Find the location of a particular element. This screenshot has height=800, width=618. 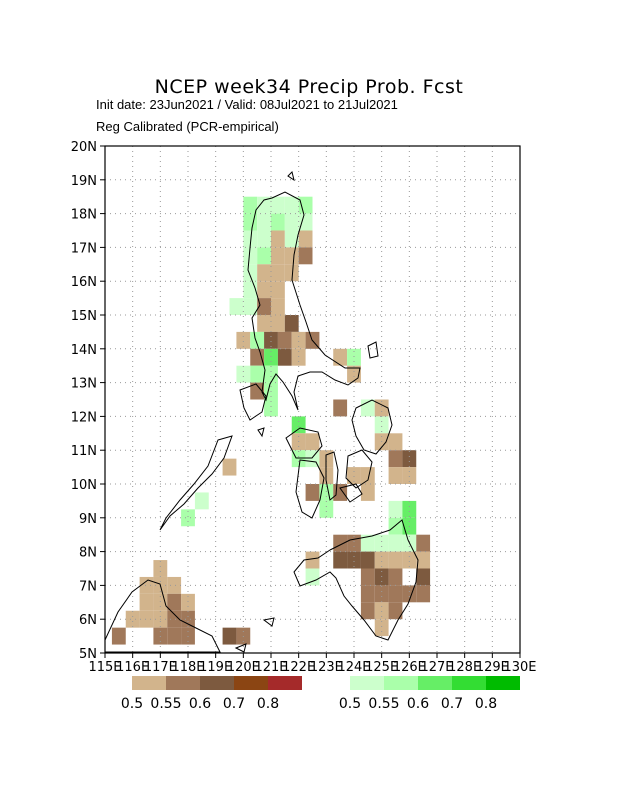

lat-tick-label: 15N is located at coordinates (84, 316).